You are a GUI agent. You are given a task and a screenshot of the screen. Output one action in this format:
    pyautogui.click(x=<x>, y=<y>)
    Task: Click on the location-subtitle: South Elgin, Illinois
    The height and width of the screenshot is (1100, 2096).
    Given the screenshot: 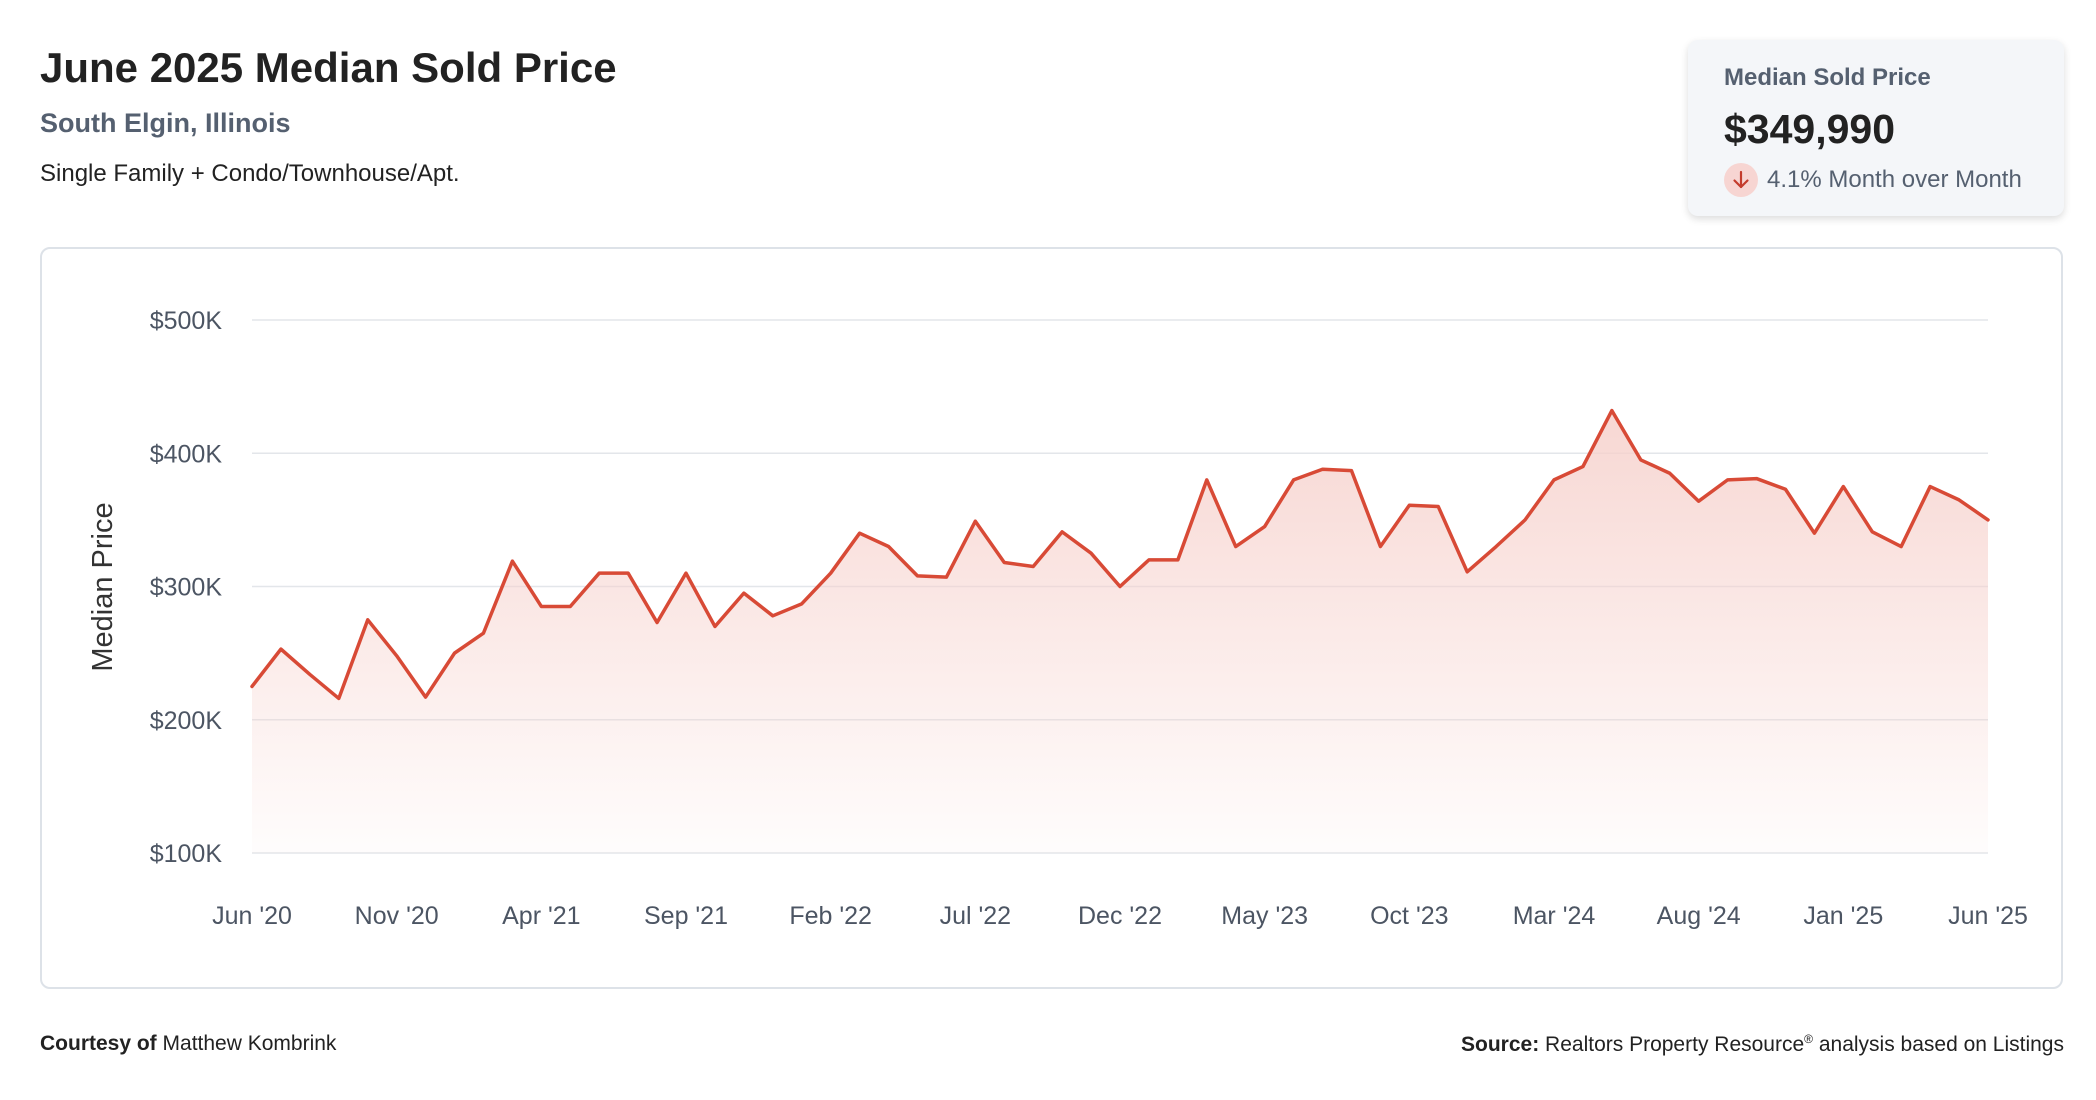 What is the action you would take?
    pyautogui.click(x=165, y=123)
    